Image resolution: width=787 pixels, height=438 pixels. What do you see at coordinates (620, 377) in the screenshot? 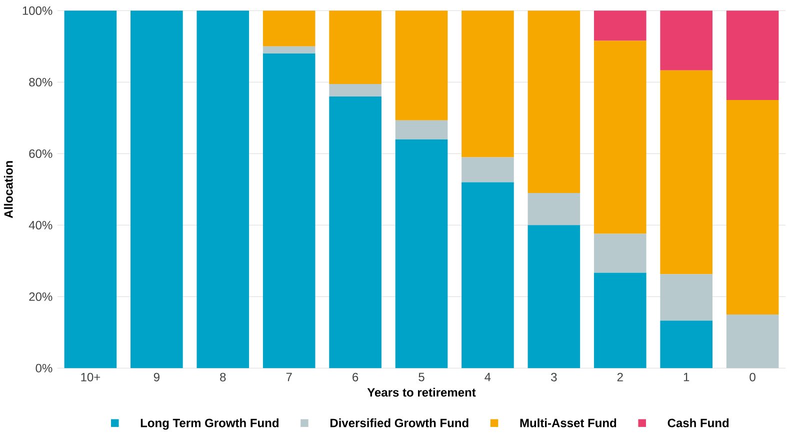
I see `x-tick-label: 2` at bounding box center [620, 377].